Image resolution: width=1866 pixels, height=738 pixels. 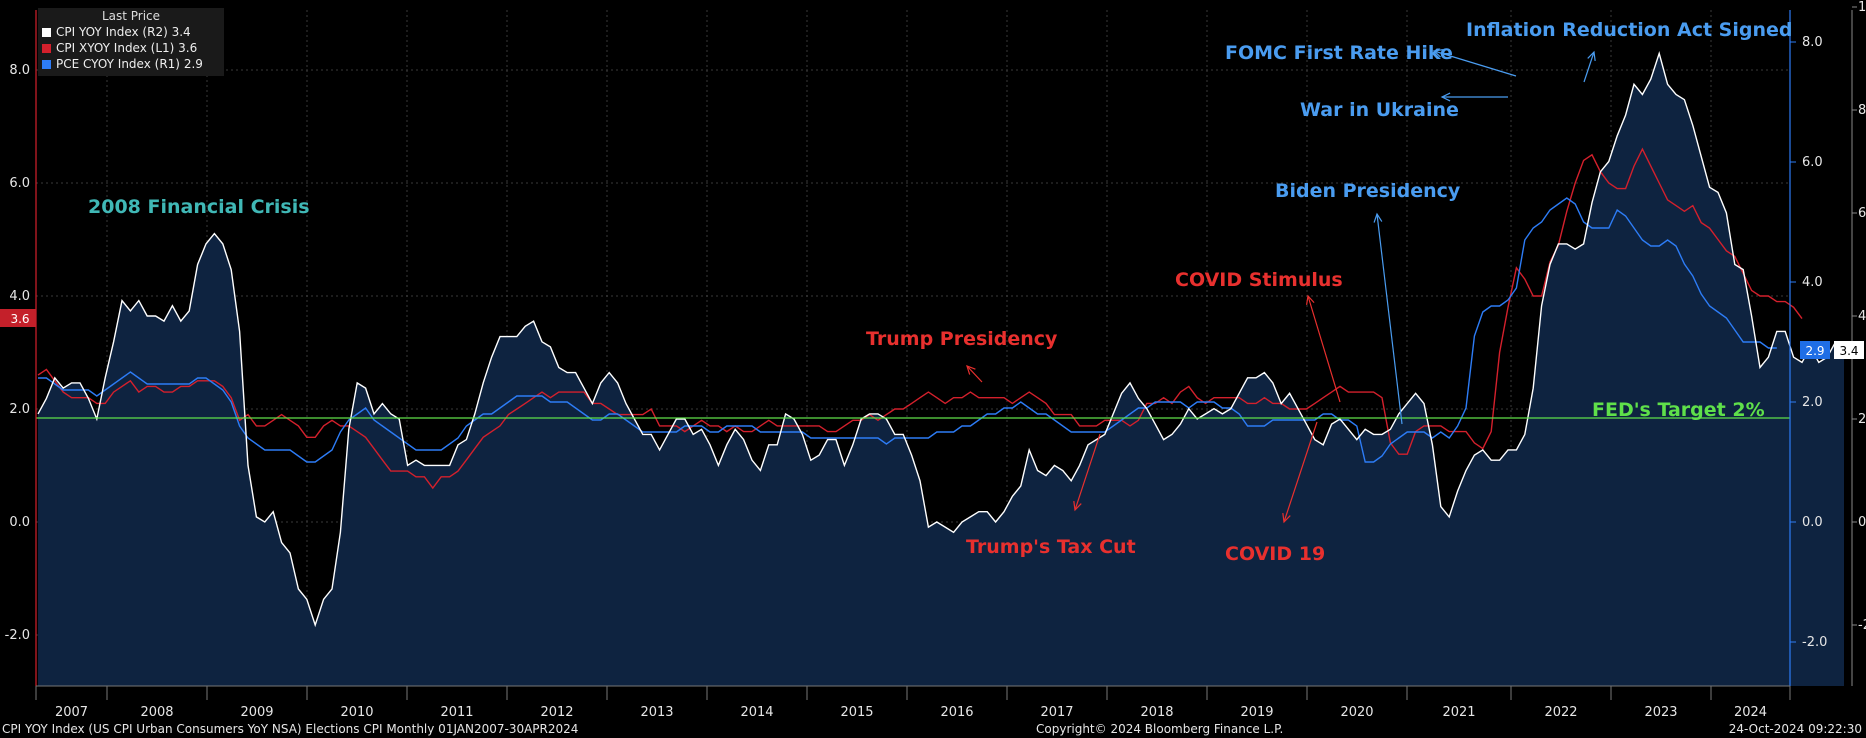 I want to click on right1-tick-label: 4.0, so click(x=1812, y=282).